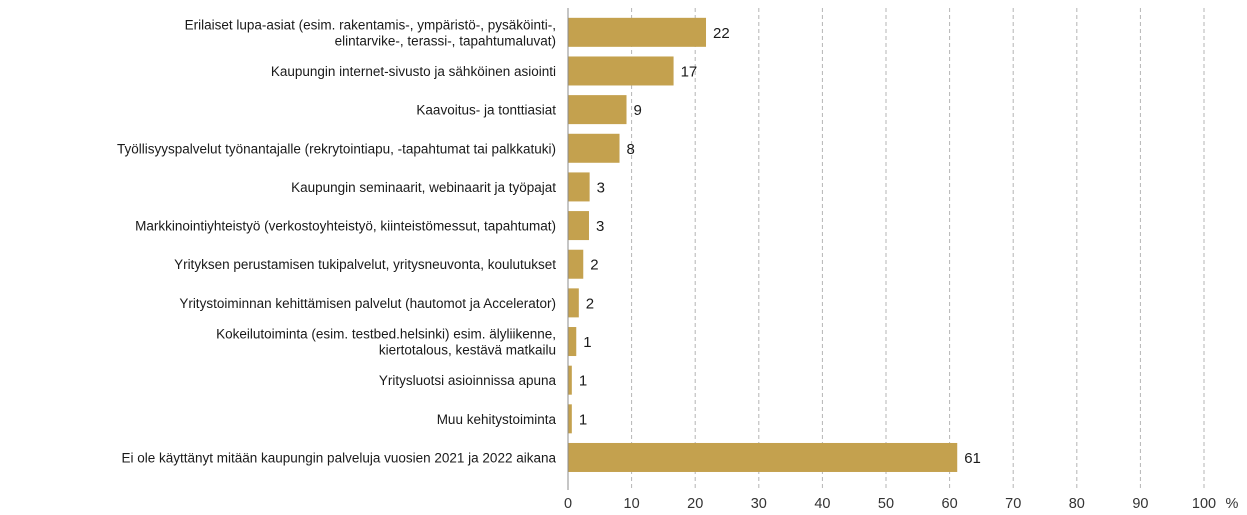  Describe the element at coordinates (638, 110) in the screenshot. I see `value-label-2: 9` at that location.